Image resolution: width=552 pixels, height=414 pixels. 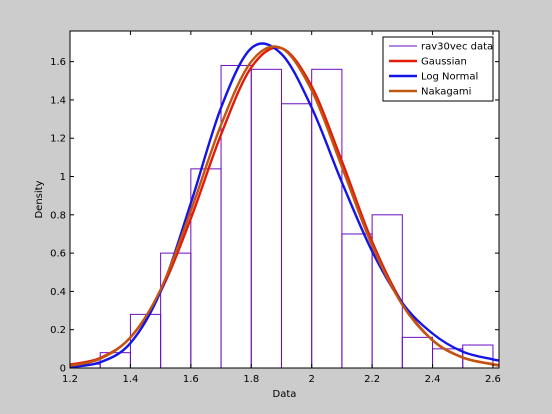 I want to click on x-tick-label: 2.2, so click(x=372, y=379).